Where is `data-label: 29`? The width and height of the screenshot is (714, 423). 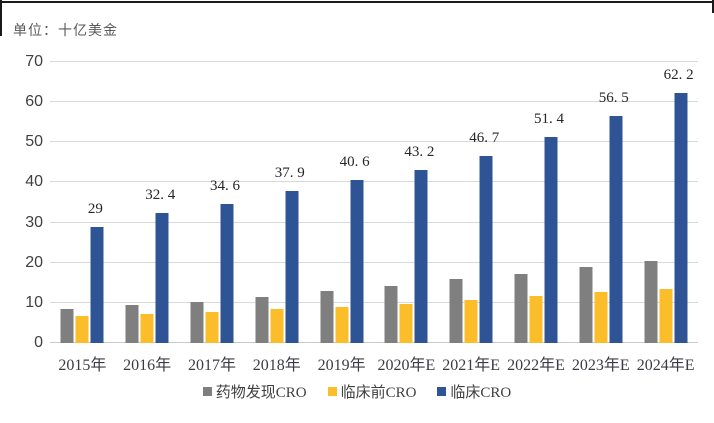
data-label: 29 is located at coordinates (95, 208).